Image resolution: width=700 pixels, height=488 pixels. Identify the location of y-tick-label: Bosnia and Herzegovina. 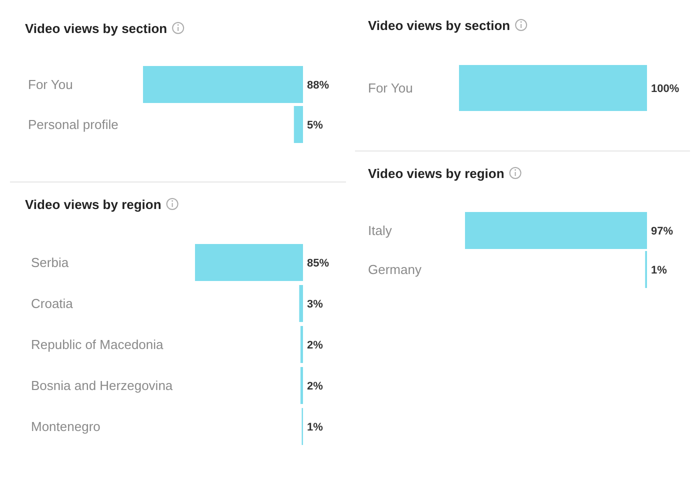
(102, 386).